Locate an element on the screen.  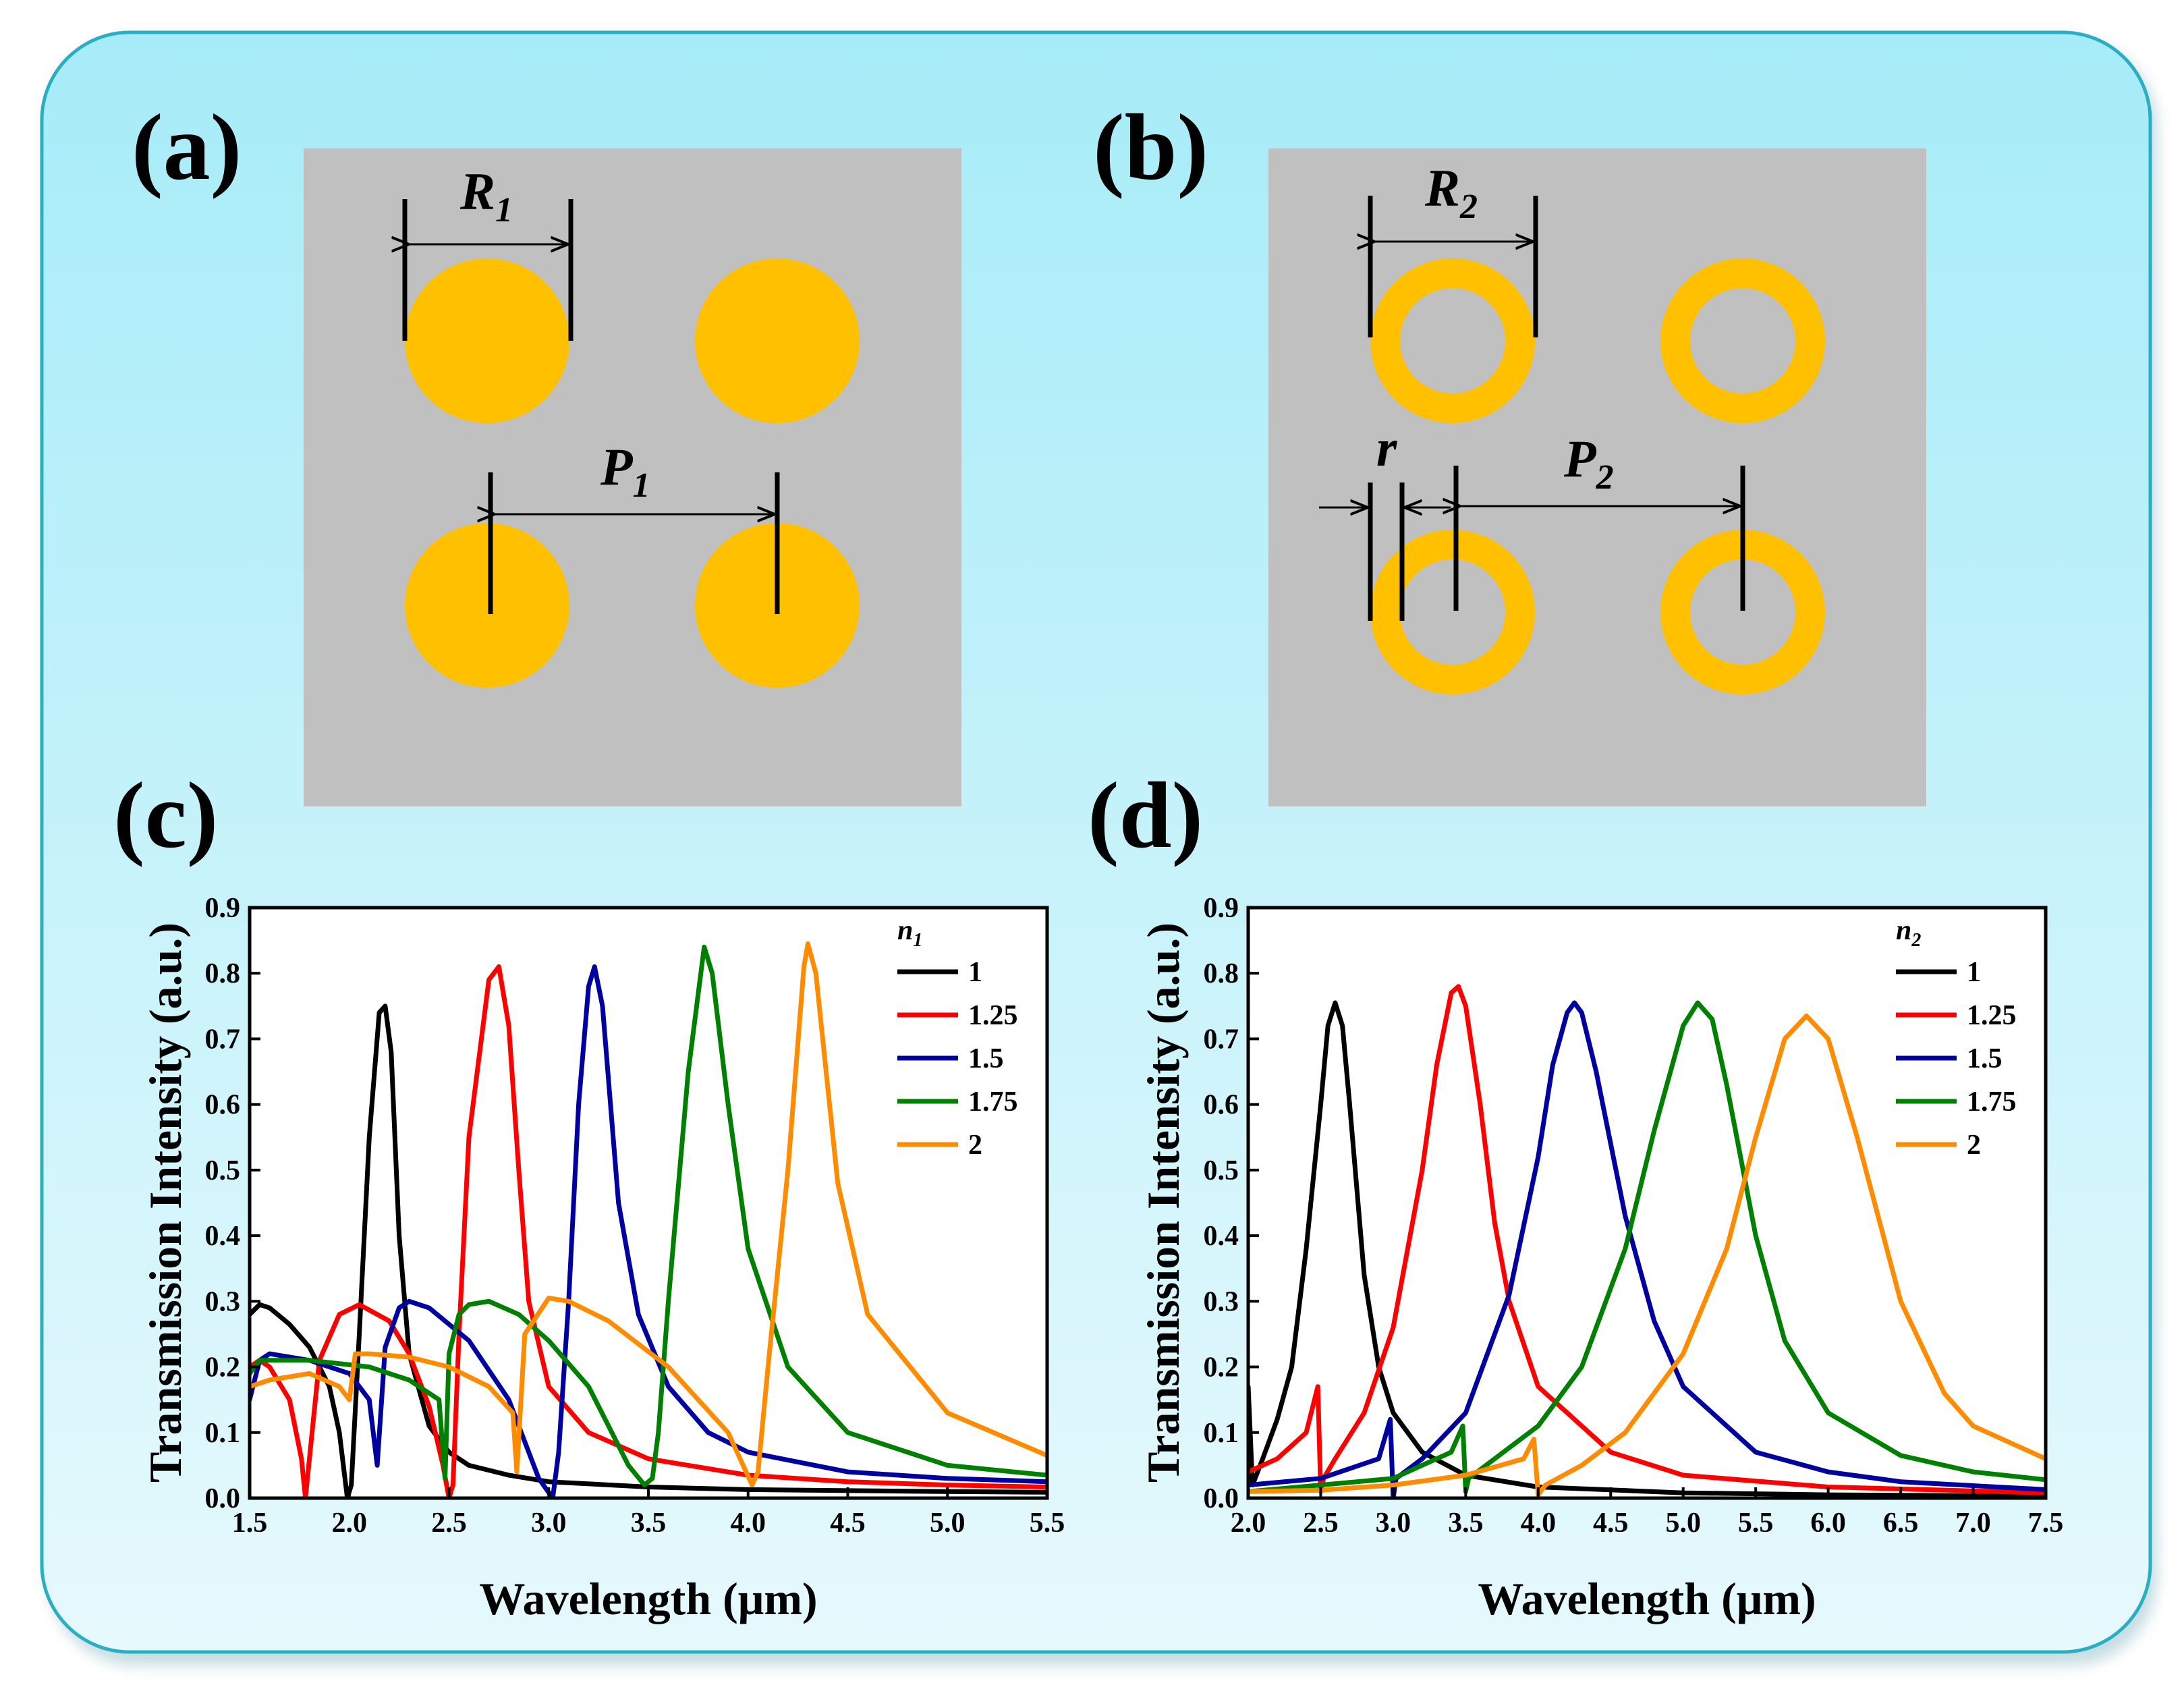
ring-bottom-left is located at coordinates (1452, 612).